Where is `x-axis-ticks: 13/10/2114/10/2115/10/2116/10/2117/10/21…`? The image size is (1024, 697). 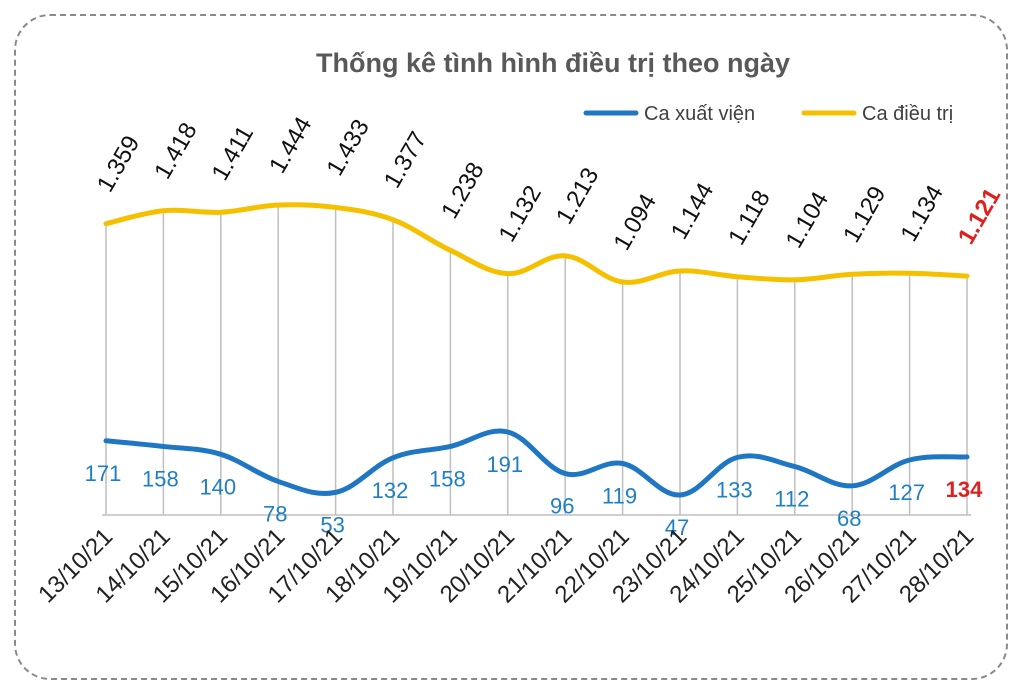 x-axis-ticks: 13/10/2114/10/2115/10/2116/10/2117/10/21… is located at coordinates (506, 565).